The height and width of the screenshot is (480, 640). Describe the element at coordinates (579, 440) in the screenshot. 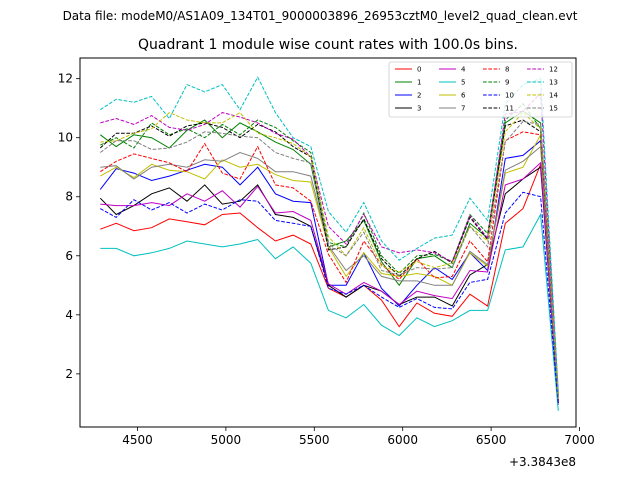

I see `x-tick-label: 7000` at that location.